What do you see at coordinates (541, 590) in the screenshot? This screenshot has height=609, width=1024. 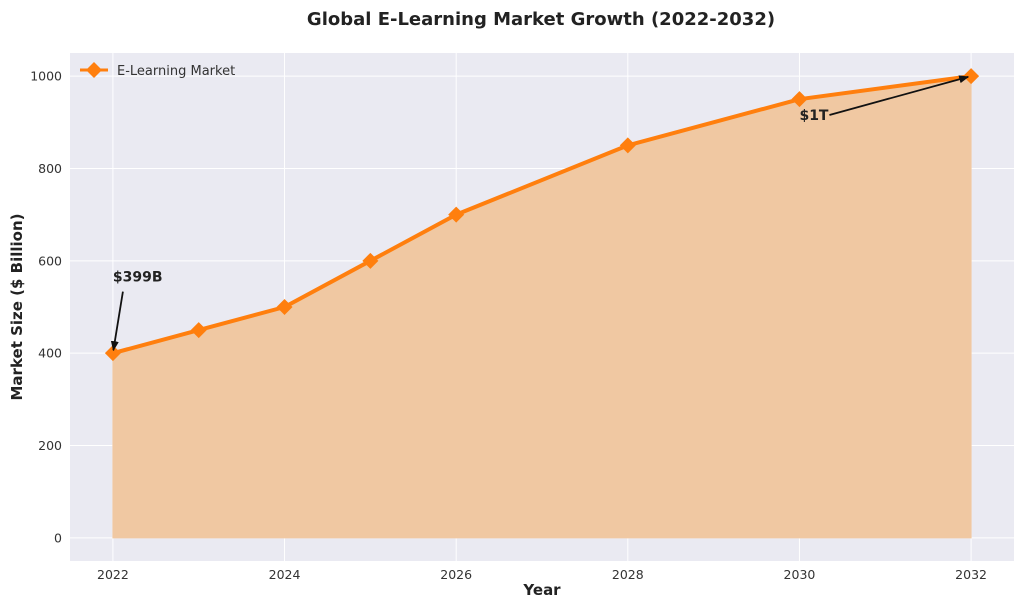 I see `x-axis-label: Year` at bounding box center [541, 590].